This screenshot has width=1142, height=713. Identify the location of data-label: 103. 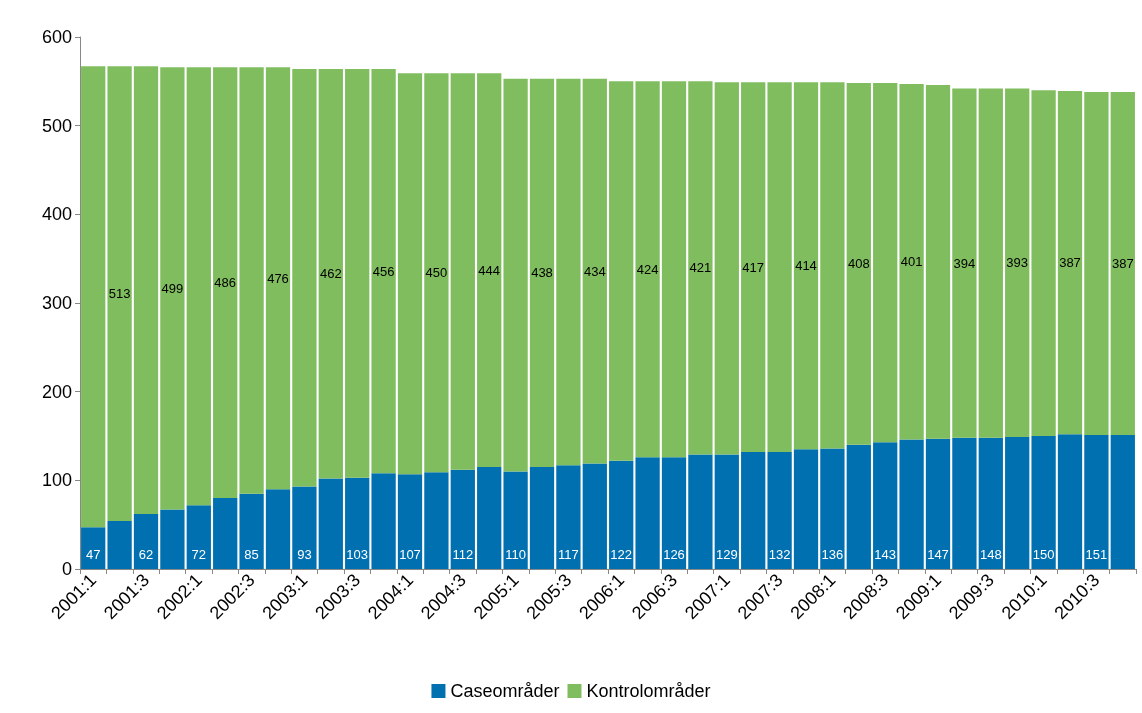
(357, 554).